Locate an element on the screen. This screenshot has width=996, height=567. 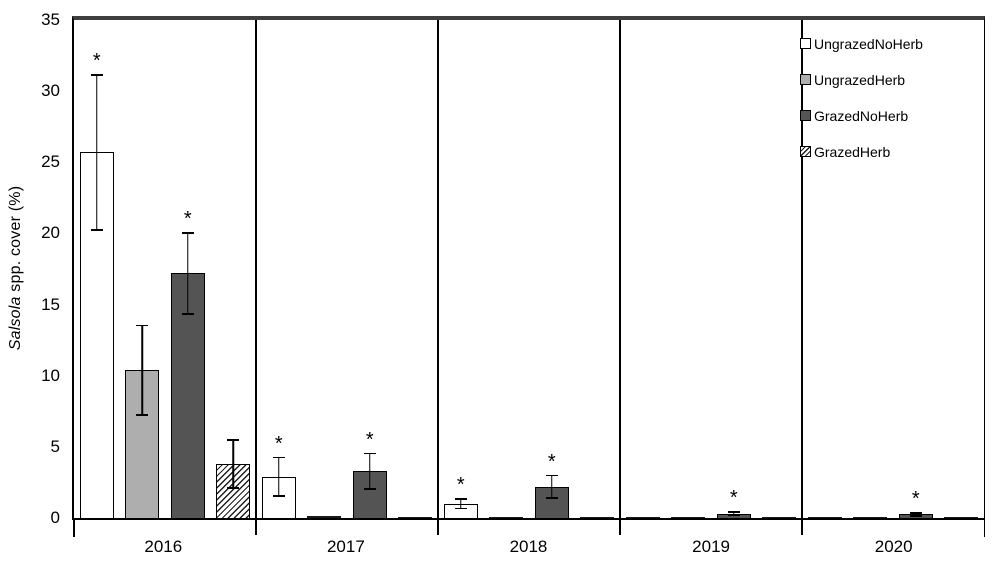
x-axis-year-label: 2018 is located at coordinates (528, 546).